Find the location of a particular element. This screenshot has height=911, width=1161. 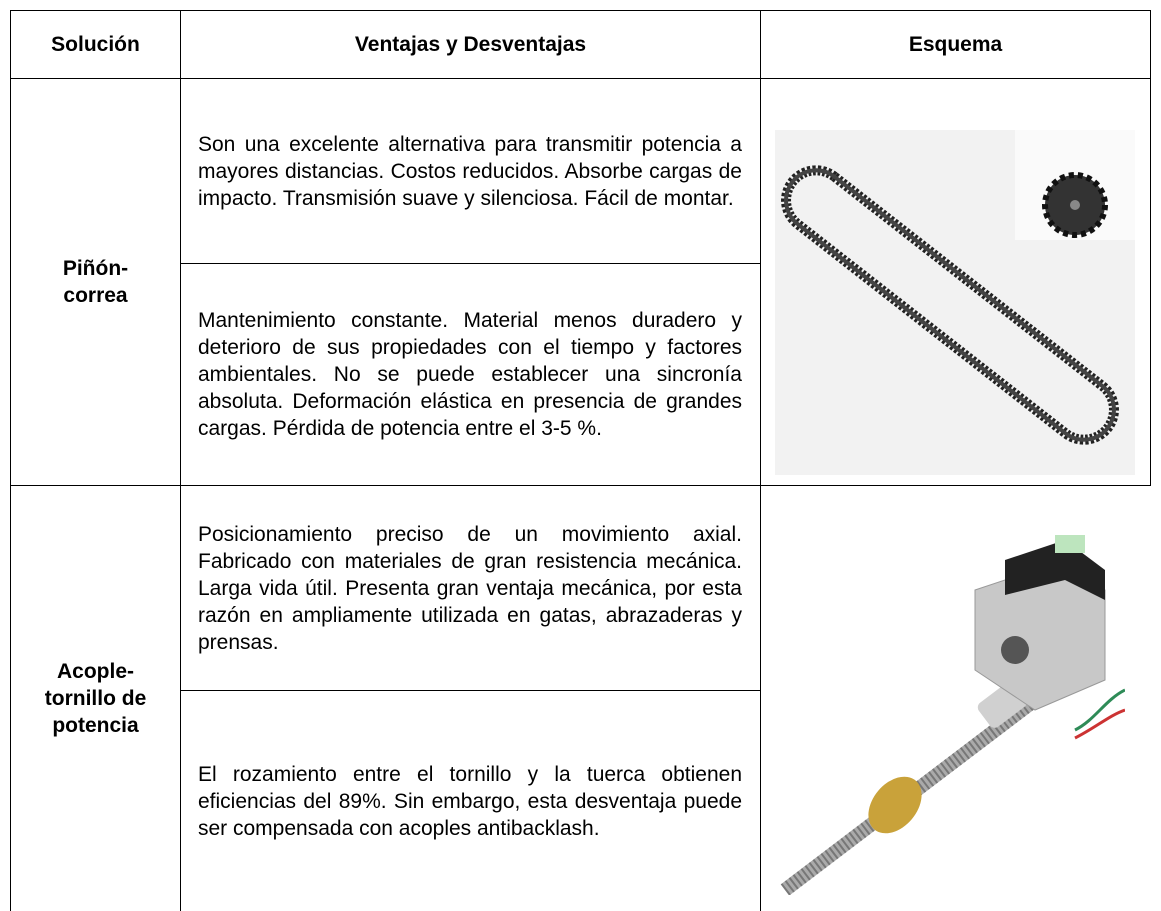

solution: Acople-tornillo de potencia is located at coordinates (95, 698).